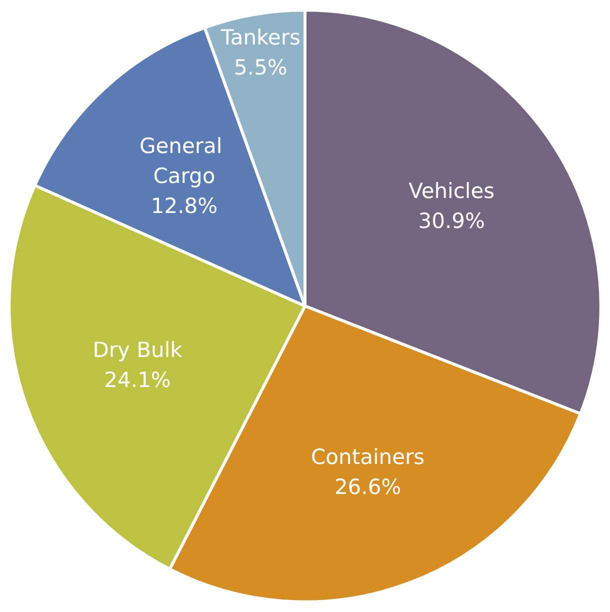 The height and width of the screenshot is (612, 610). Describe the element at coordinates (368, 457) in the screenshot. I see `slice-label: Containers` at that location.